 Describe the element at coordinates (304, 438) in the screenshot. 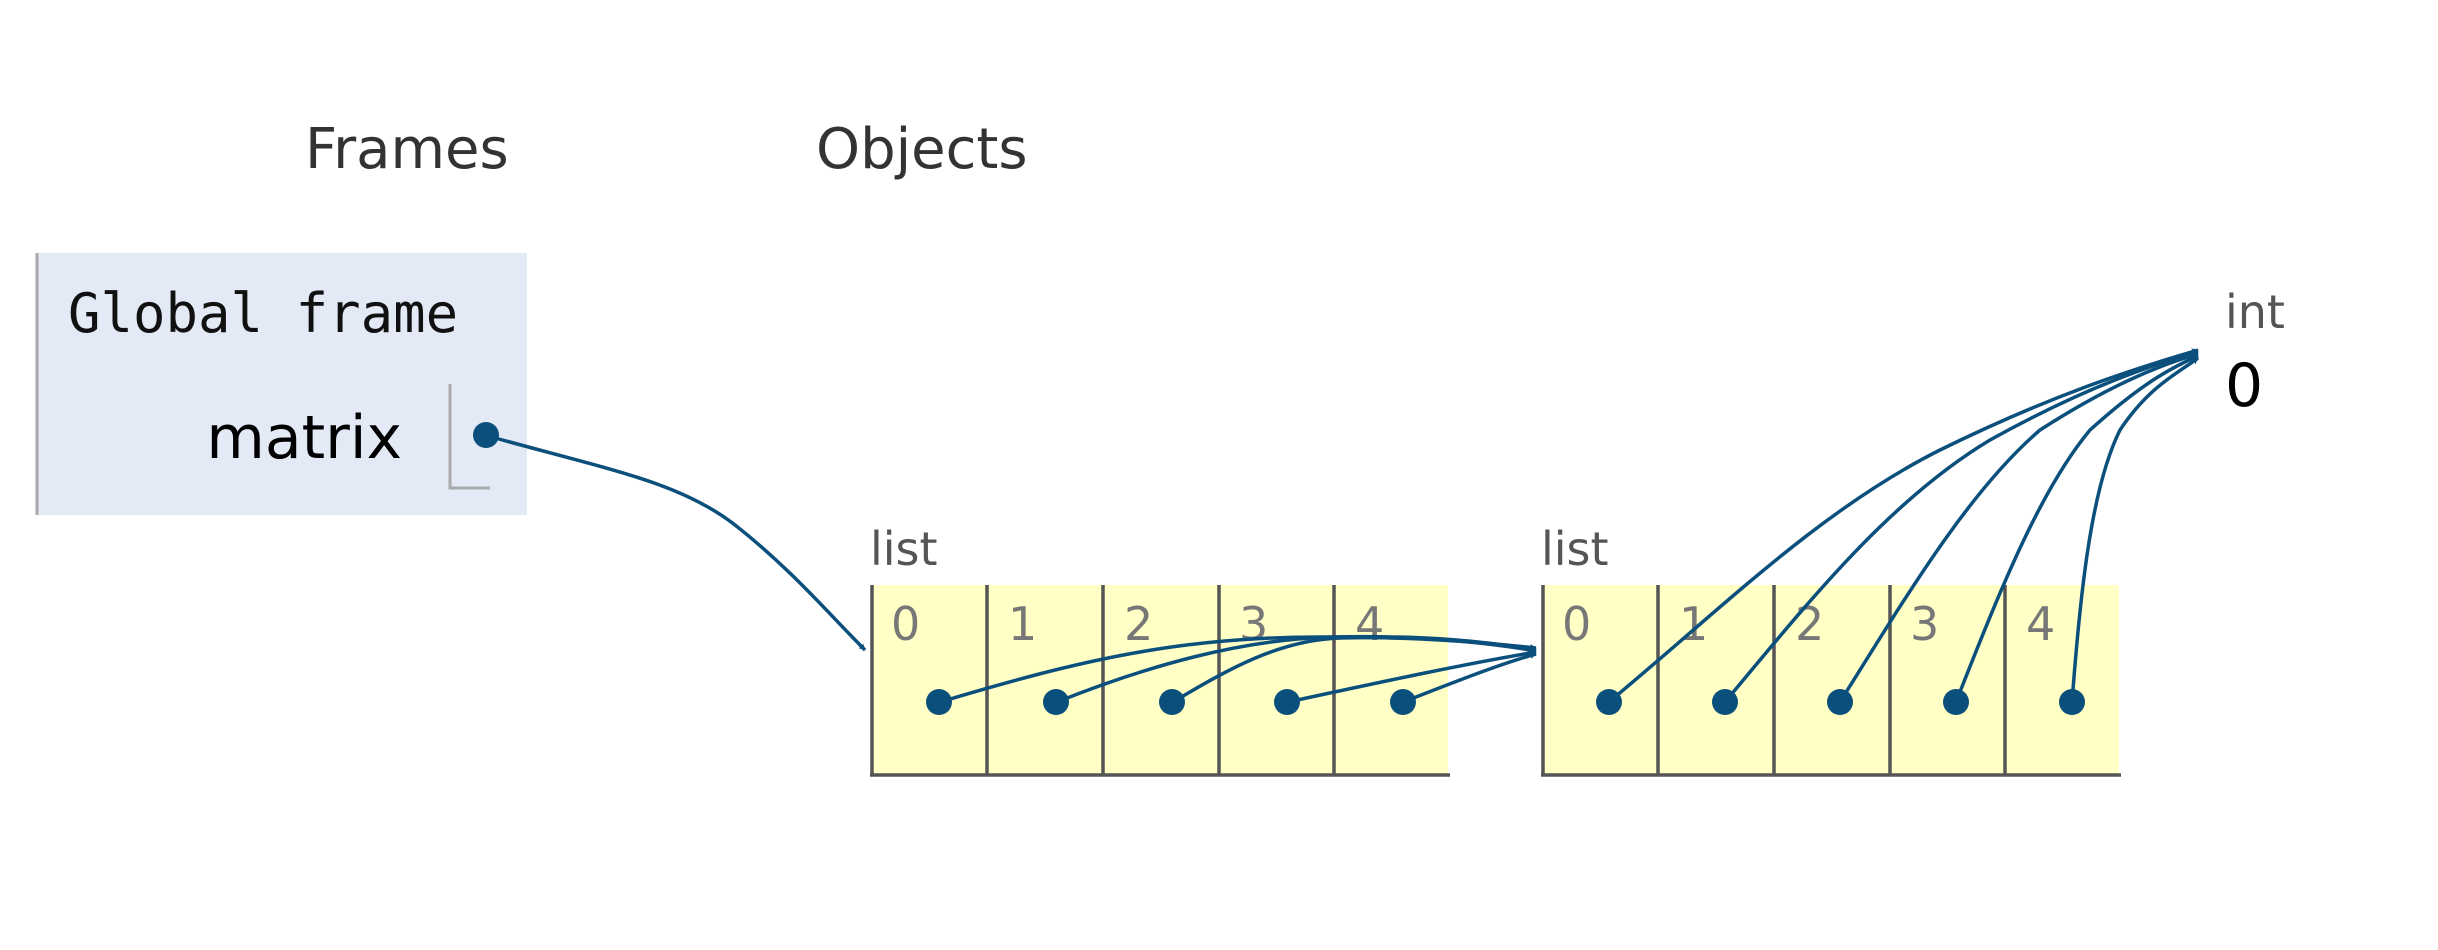

I see `variable-name-matrix: matrix` at that location.